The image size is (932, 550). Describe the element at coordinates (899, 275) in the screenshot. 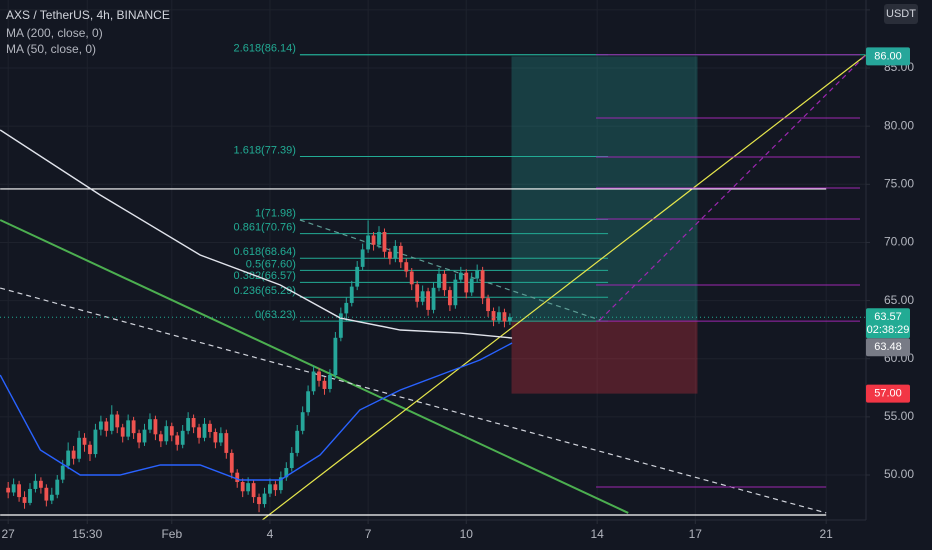

I see `price-axis` at that location.